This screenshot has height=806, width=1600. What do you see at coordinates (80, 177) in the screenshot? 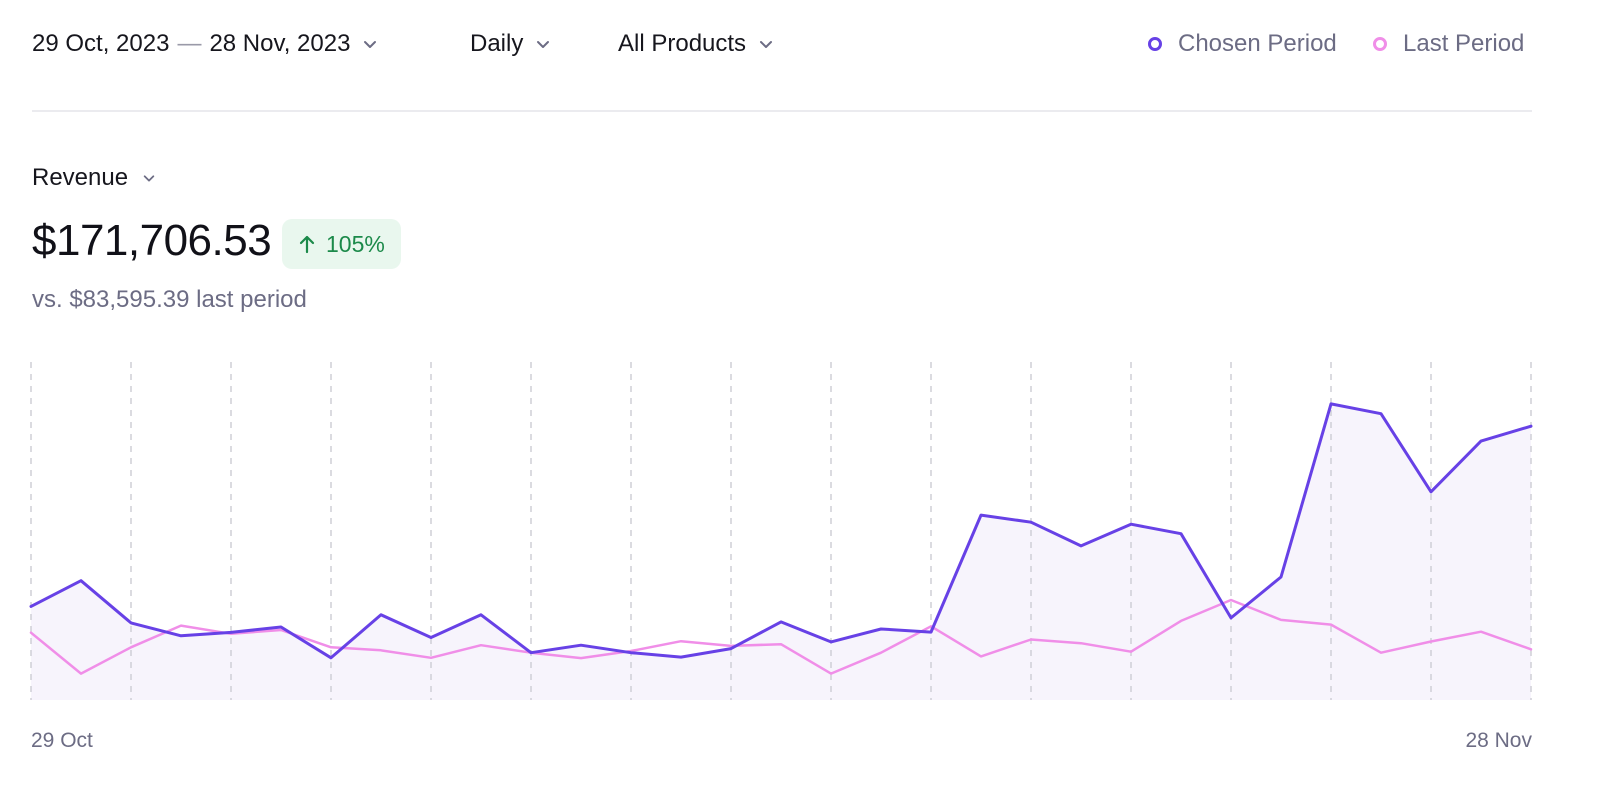
I see `metric-name: Revenue` at bounding box center [80, 177].